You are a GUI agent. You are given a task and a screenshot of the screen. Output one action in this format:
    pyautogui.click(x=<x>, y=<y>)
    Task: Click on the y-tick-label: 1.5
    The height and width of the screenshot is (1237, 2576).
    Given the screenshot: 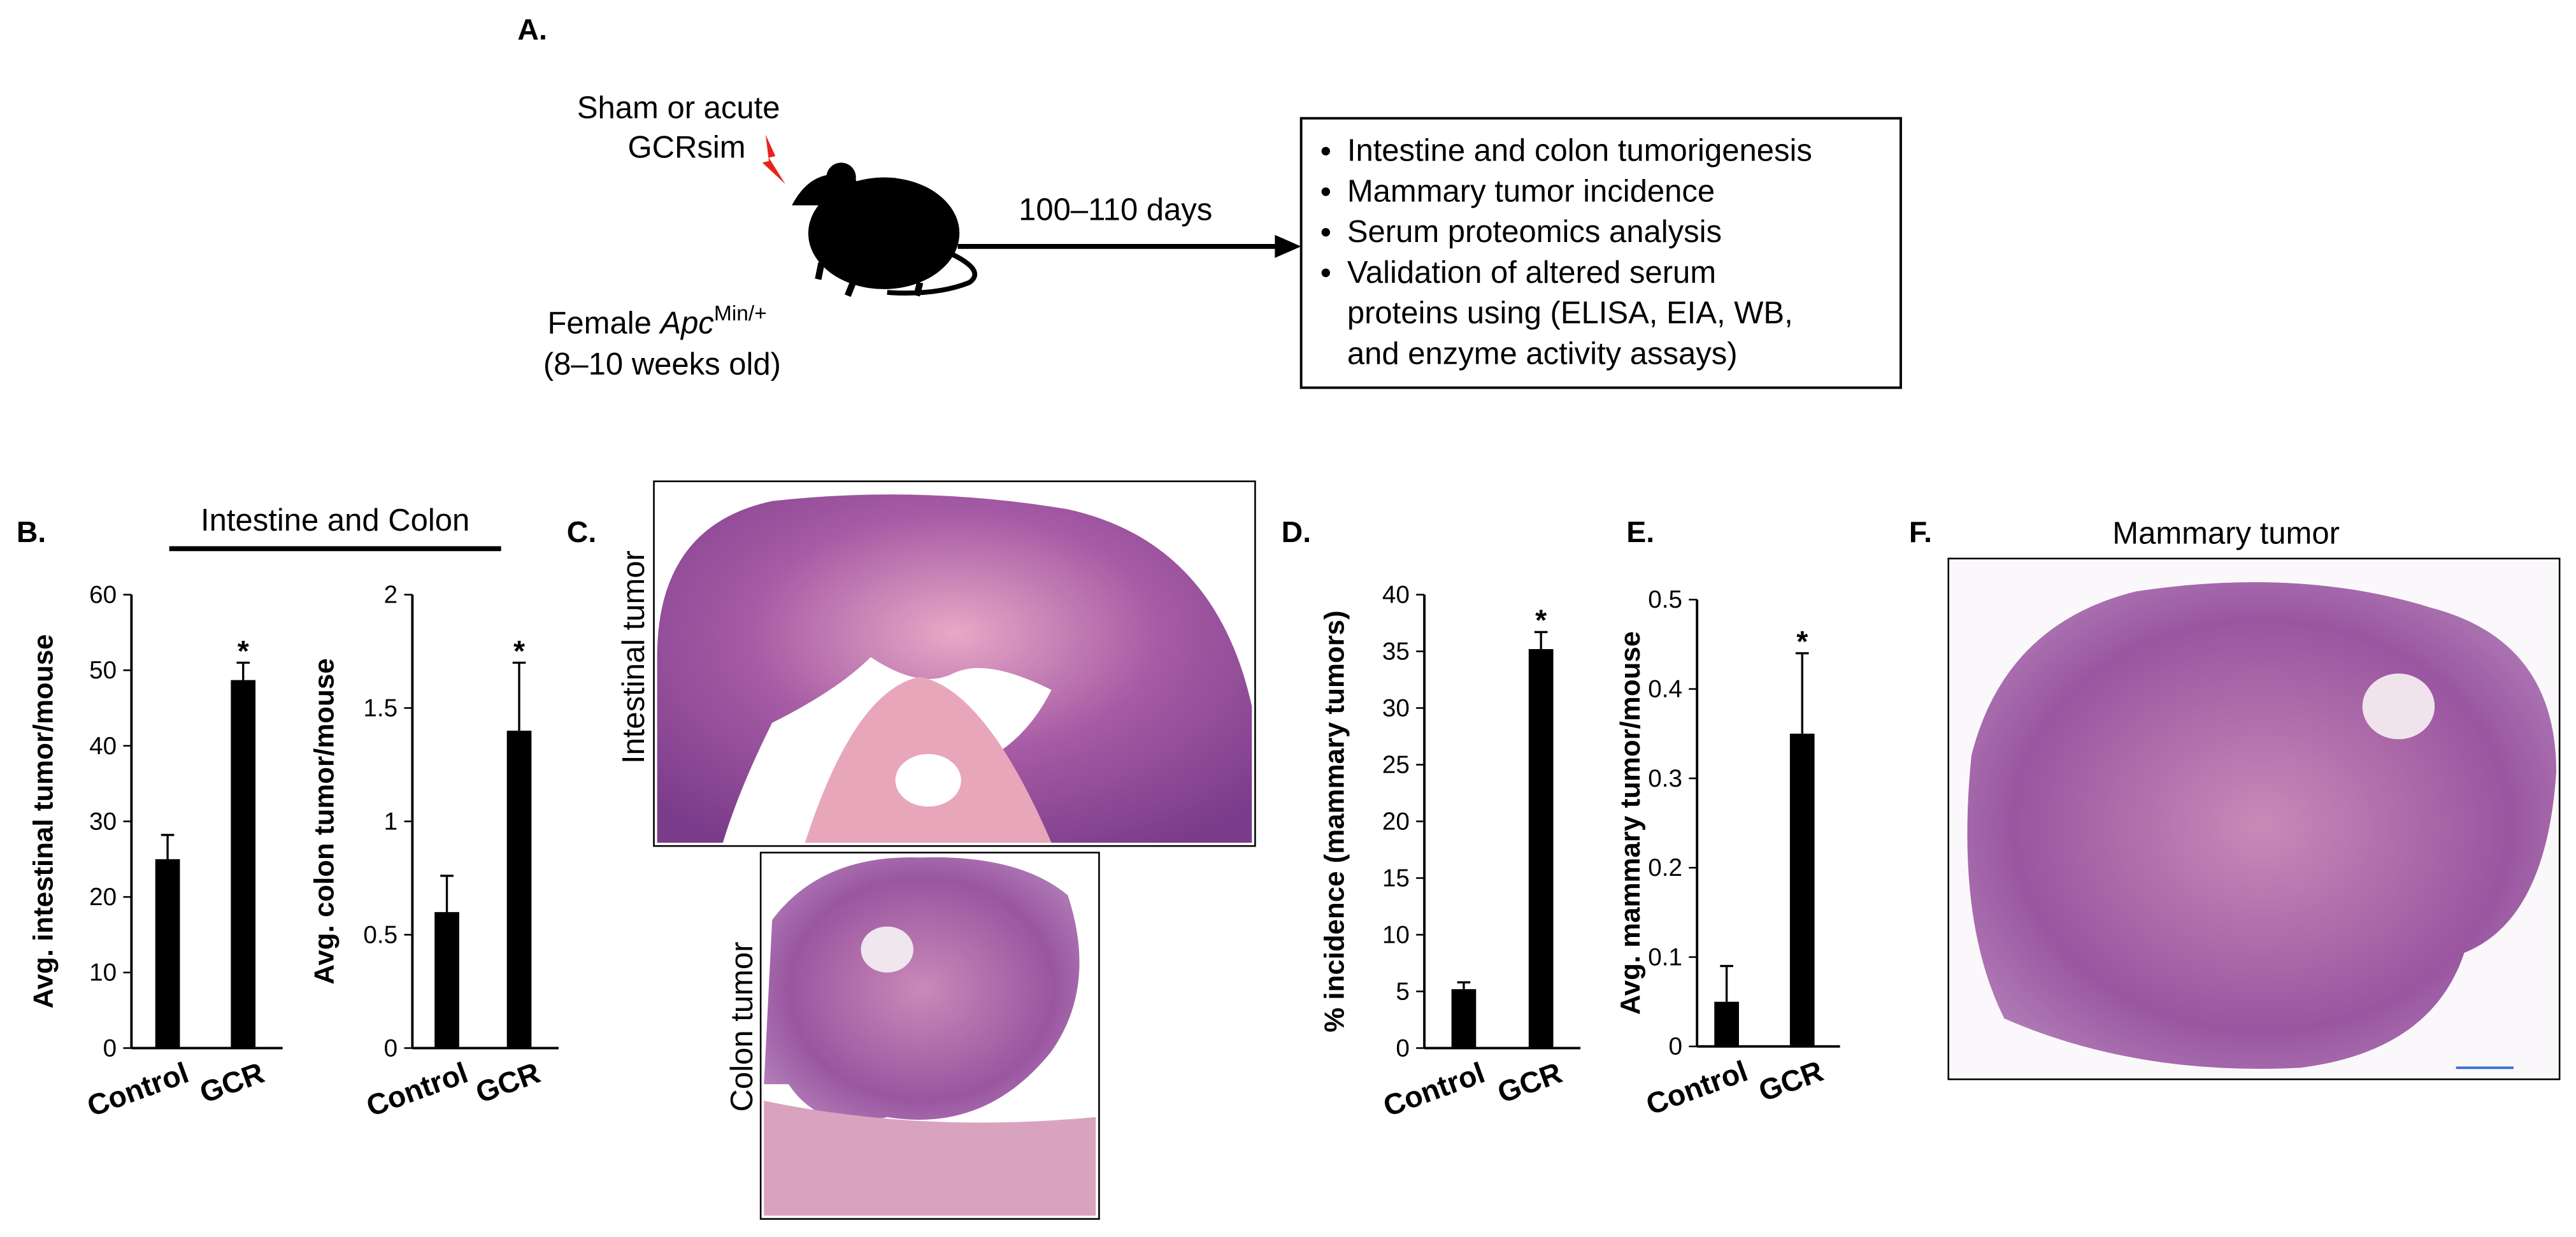 What is the action you would take?
    pyautogui.click(x=380, y=708)
    